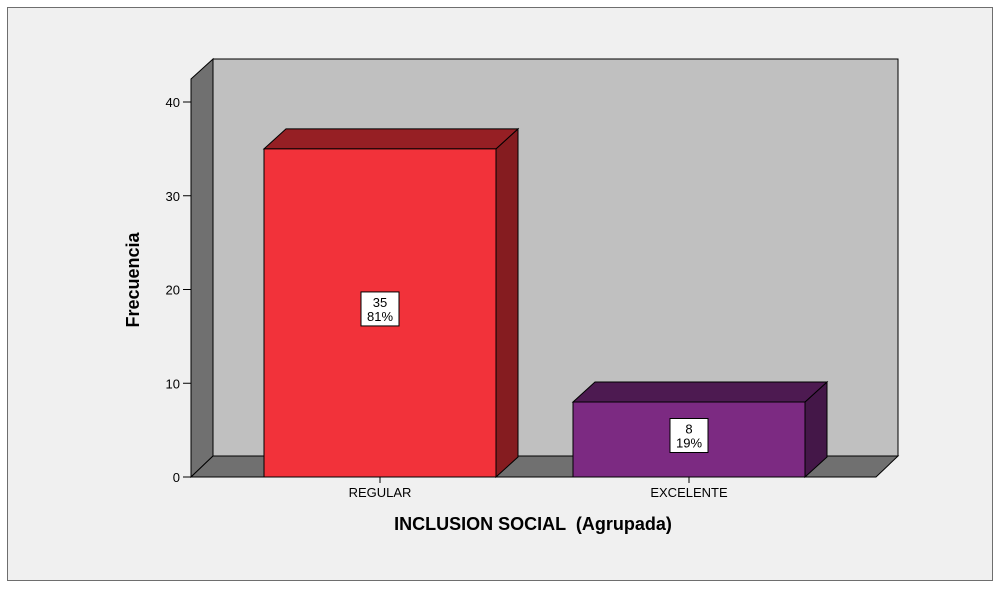 The height and width of the screenshot is (593, 1000). What do you see at coordinates (380, 316) in the screenshot?
I see `data-label-percent: 81%` at bounding box center [380, 316].